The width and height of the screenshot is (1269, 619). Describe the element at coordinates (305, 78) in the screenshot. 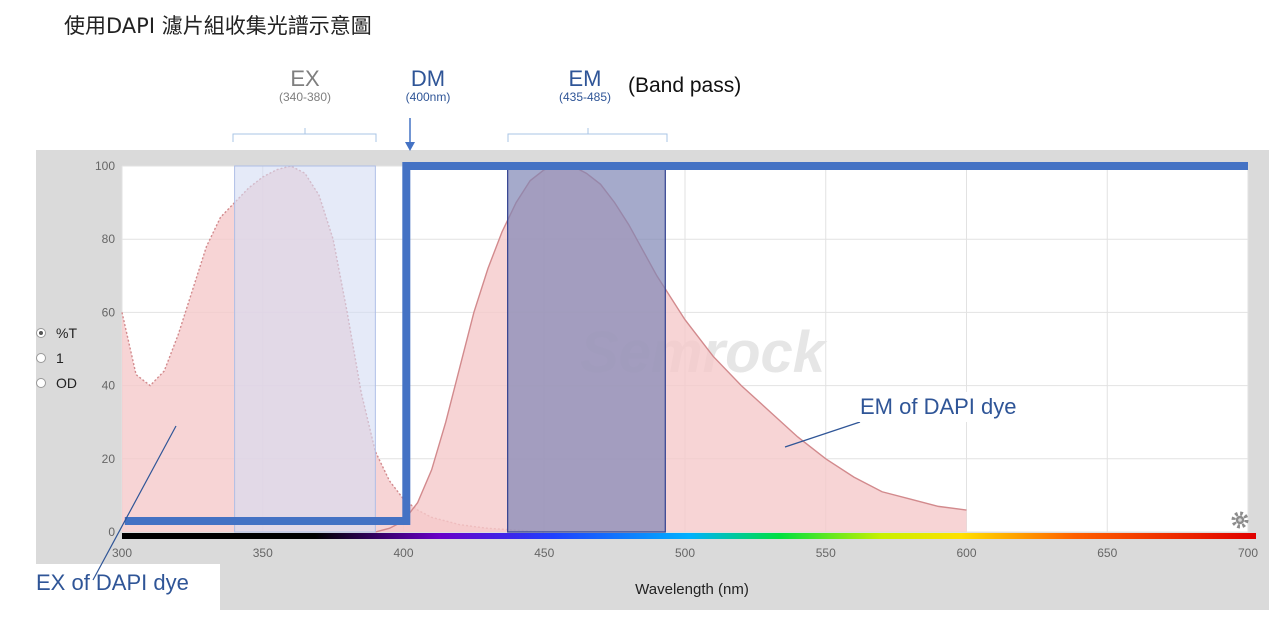

I see `ex-label: EX` at that location.